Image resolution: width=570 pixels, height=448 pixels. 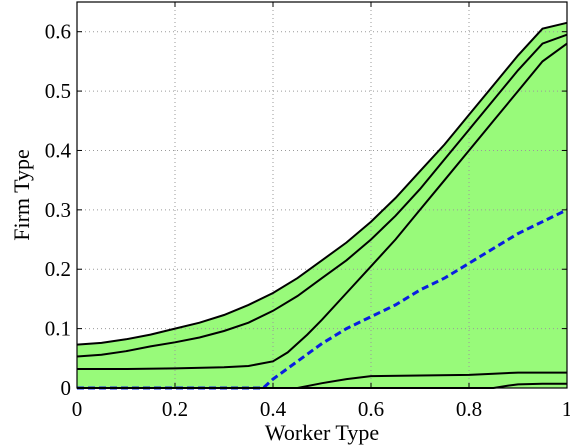 What do you see at coordinates (66, 388) in the screenshot?
I see `y-tick-label: 0` at bounding box center [66, 388].